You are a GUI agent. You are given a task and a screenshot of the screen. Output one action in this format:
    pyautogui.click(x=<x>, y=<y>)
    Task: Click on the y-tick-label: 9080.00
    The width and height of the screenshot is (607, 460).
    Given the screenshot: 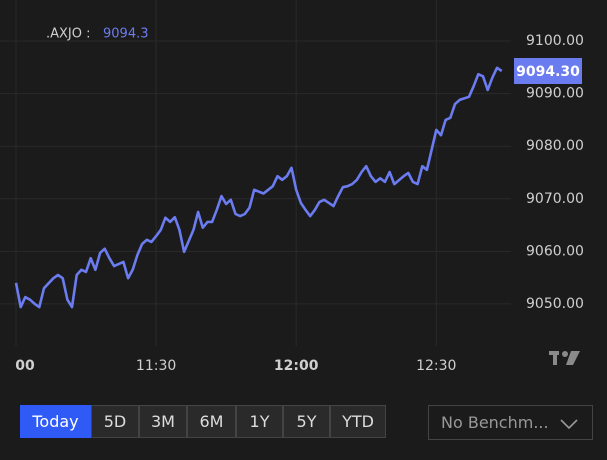 What is the action you would take?
    pyautogui.click(x=555, y=146)
    